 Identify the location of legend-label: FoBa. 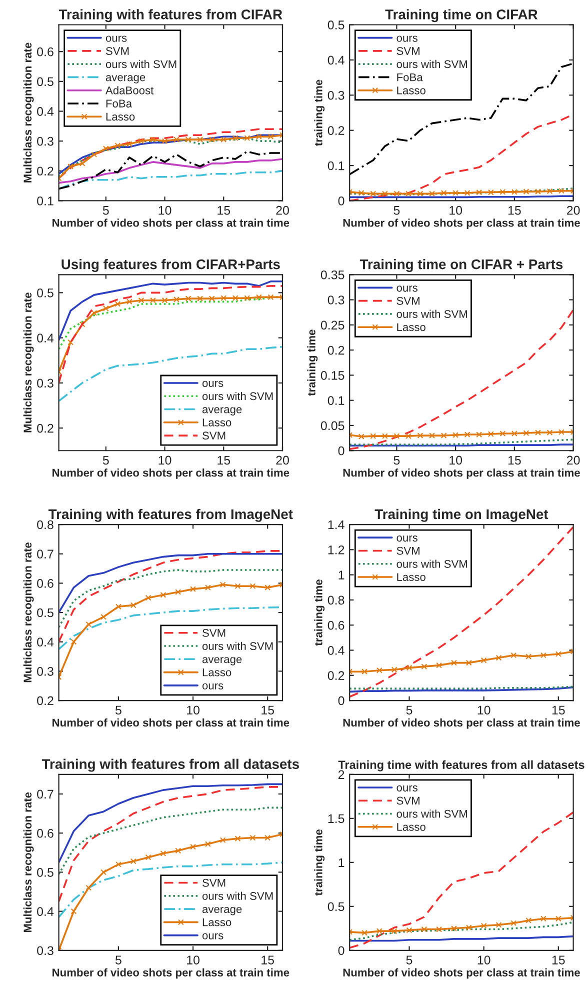
(119, 104).